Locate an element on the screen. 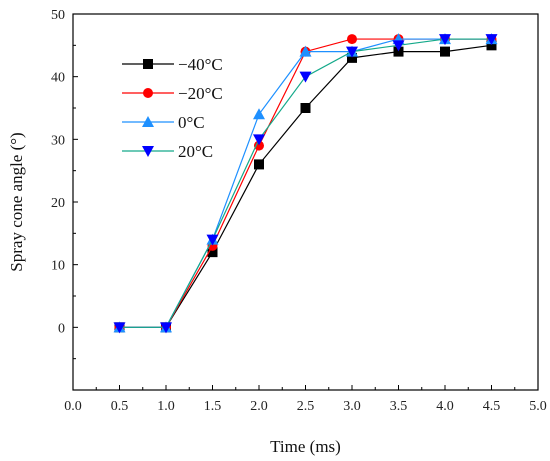 The image size is (550, 461). legend-item: 0°C is located at coordinates (163, 122).